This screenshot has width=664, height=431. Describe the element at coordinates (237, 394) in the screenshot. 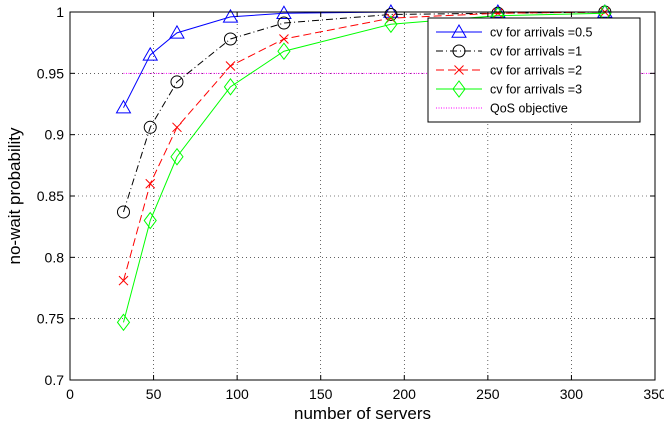

I see `x-tick-label: 100` at that location.